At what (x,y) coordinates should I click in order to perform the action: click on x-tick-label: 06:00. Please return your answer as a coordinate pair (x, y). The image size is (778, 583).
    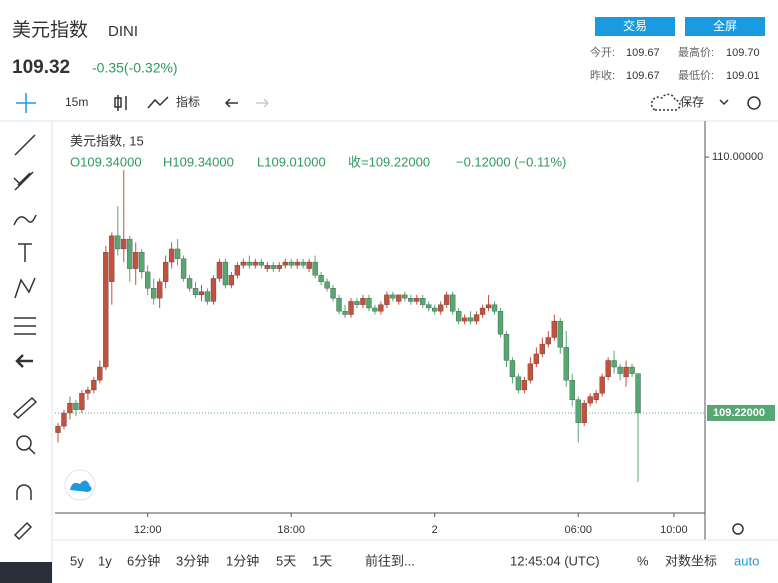
    Looking at the image, I should click on (578, 530).